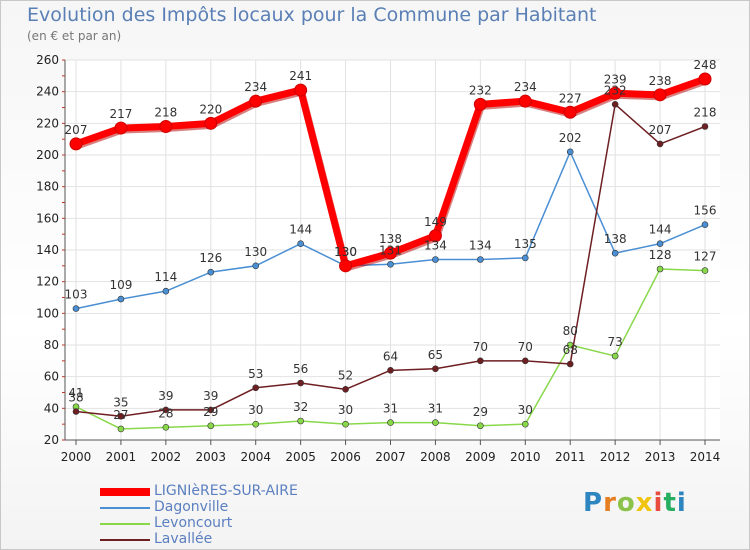  What do you see at coordinates (570, 350) in the screenshot?
I see `data-label-lavallee: 68` at bounding box center [570, 350].